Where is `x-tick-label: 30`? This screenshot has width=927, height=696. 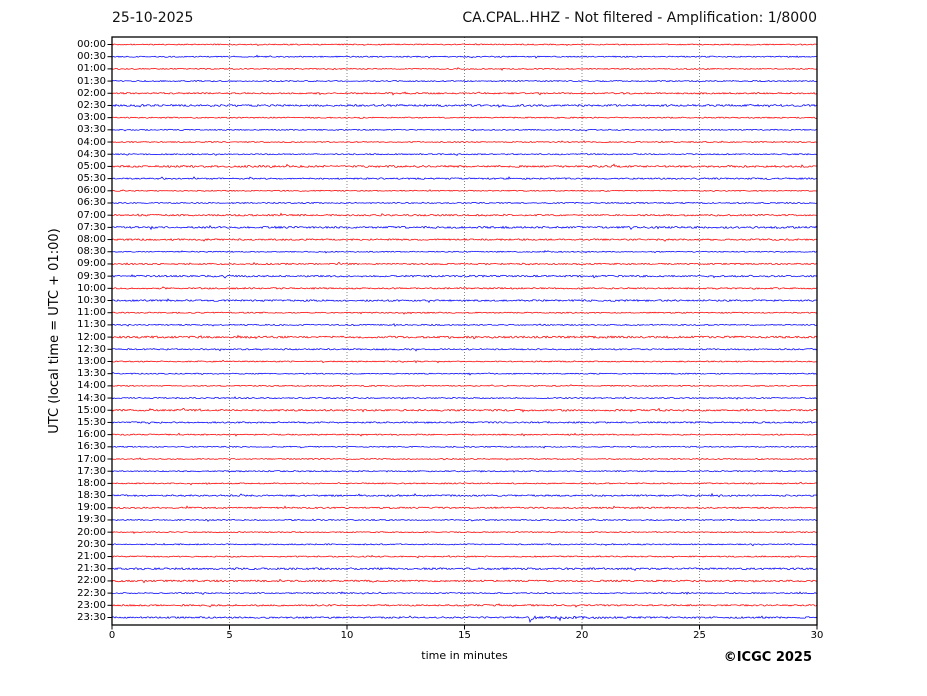 x-tick-label: 30 is located at coordinates (817, 635).